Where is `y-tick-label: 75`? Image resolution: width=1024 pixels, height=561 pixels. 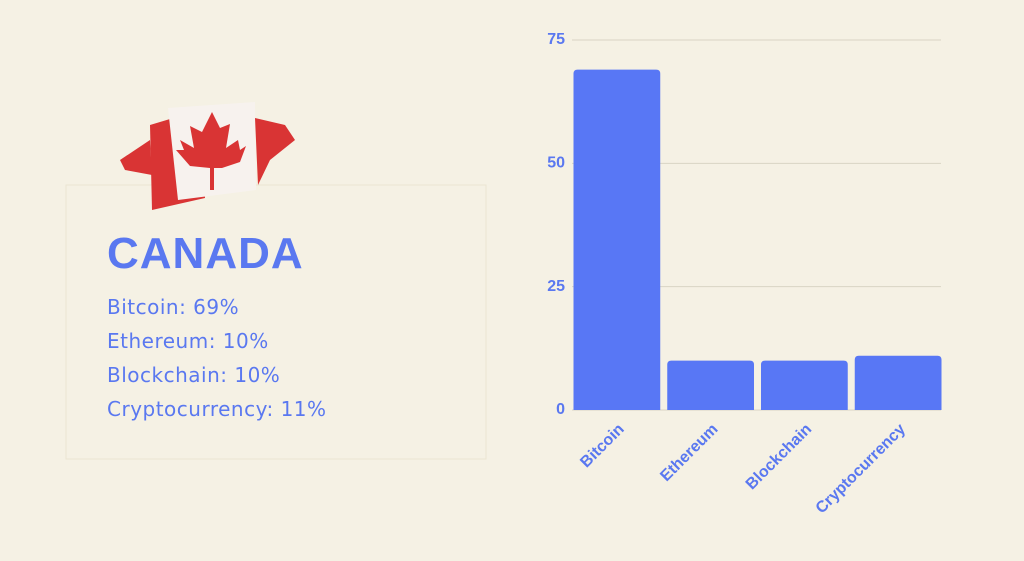 y-tick-label: 75 is located at coordinates (556, 39).